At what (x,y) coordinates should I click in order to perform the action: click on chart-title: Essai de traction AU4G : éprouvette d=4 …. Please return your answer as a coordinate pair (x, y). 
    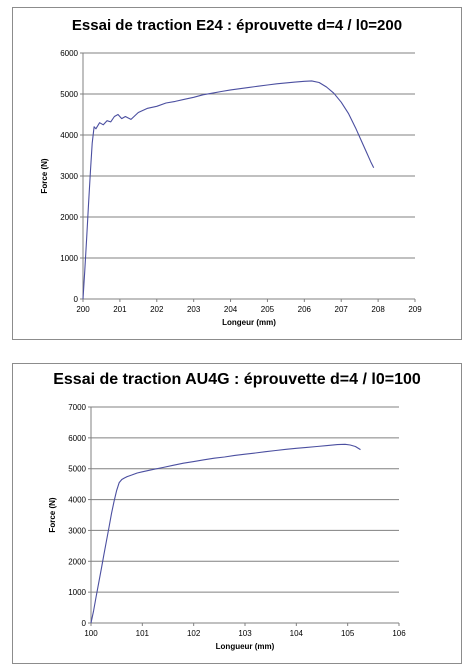
    Looking at the image, I should click on (237, 379).